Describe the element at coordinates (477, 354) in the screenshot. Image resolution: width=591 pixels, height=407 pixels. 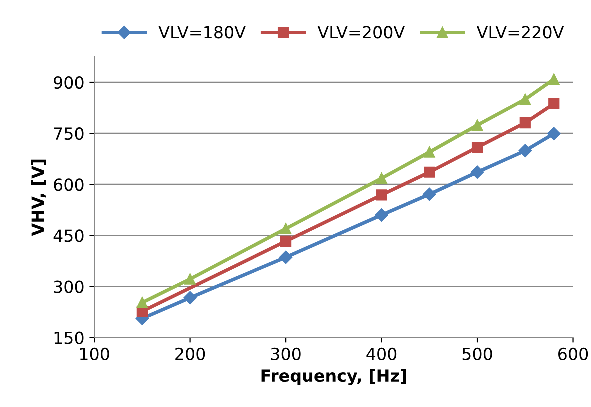
I see `x-tick-label: 500` at that location.